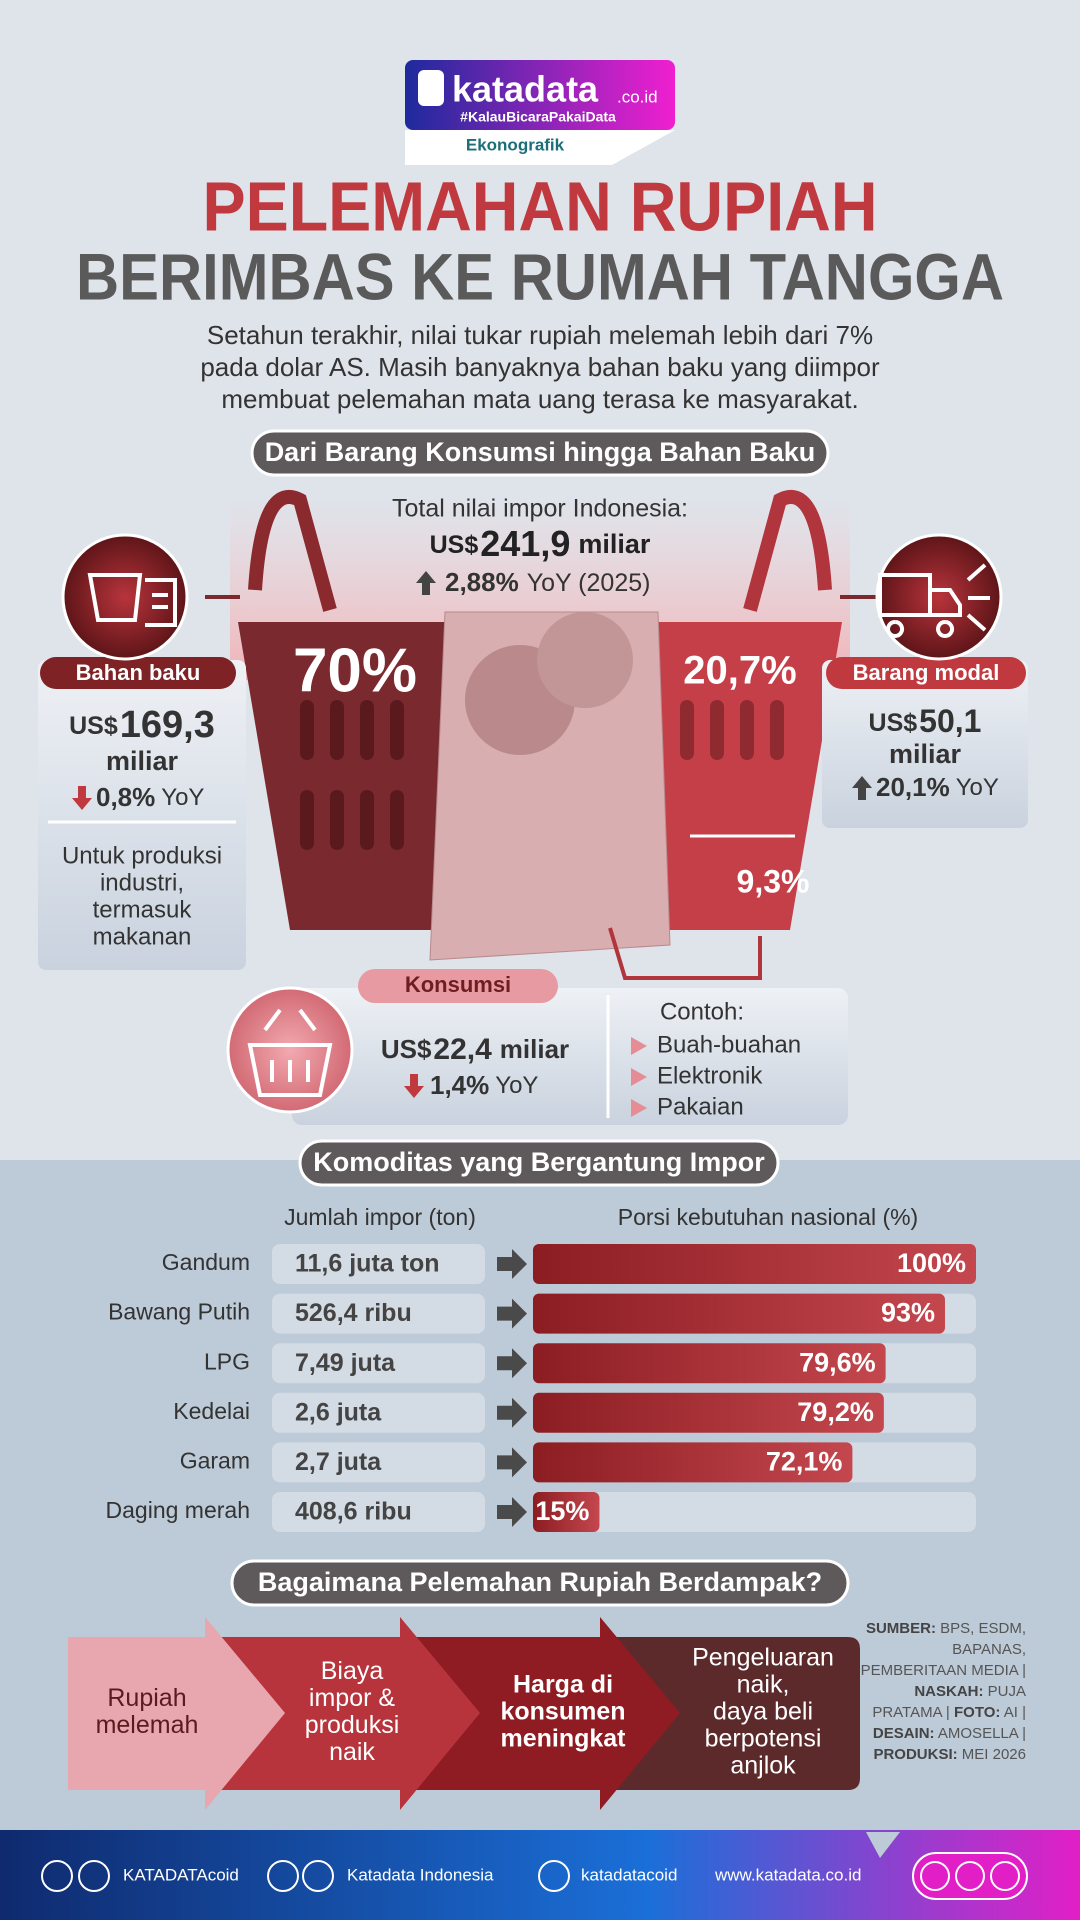  What do you see at coordinates (215, 1460) in the screenshot?
I see `row-label: Garam` at bounding box center [215, 1460].